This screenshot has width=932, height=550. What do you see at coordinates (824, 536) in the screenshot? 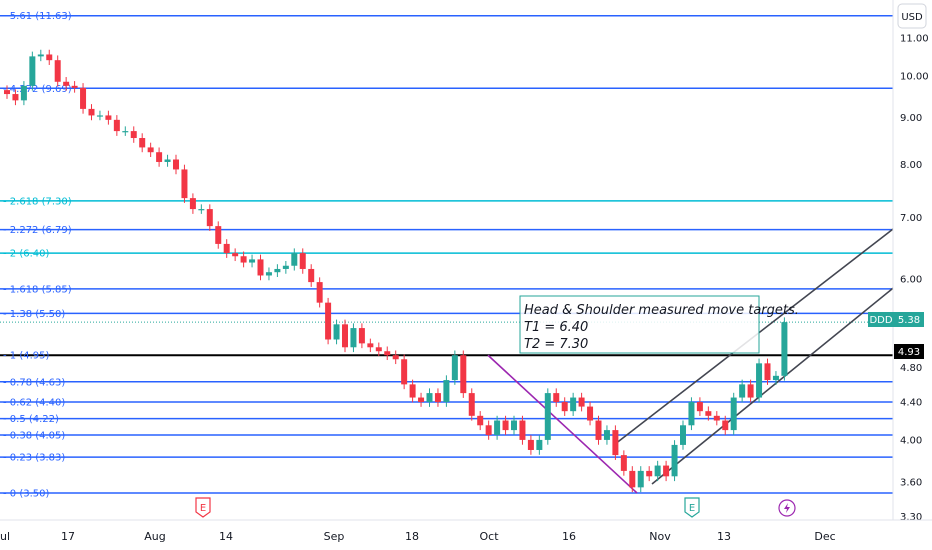
I see `time-tick: Dec` at bounding box center [824, 536].